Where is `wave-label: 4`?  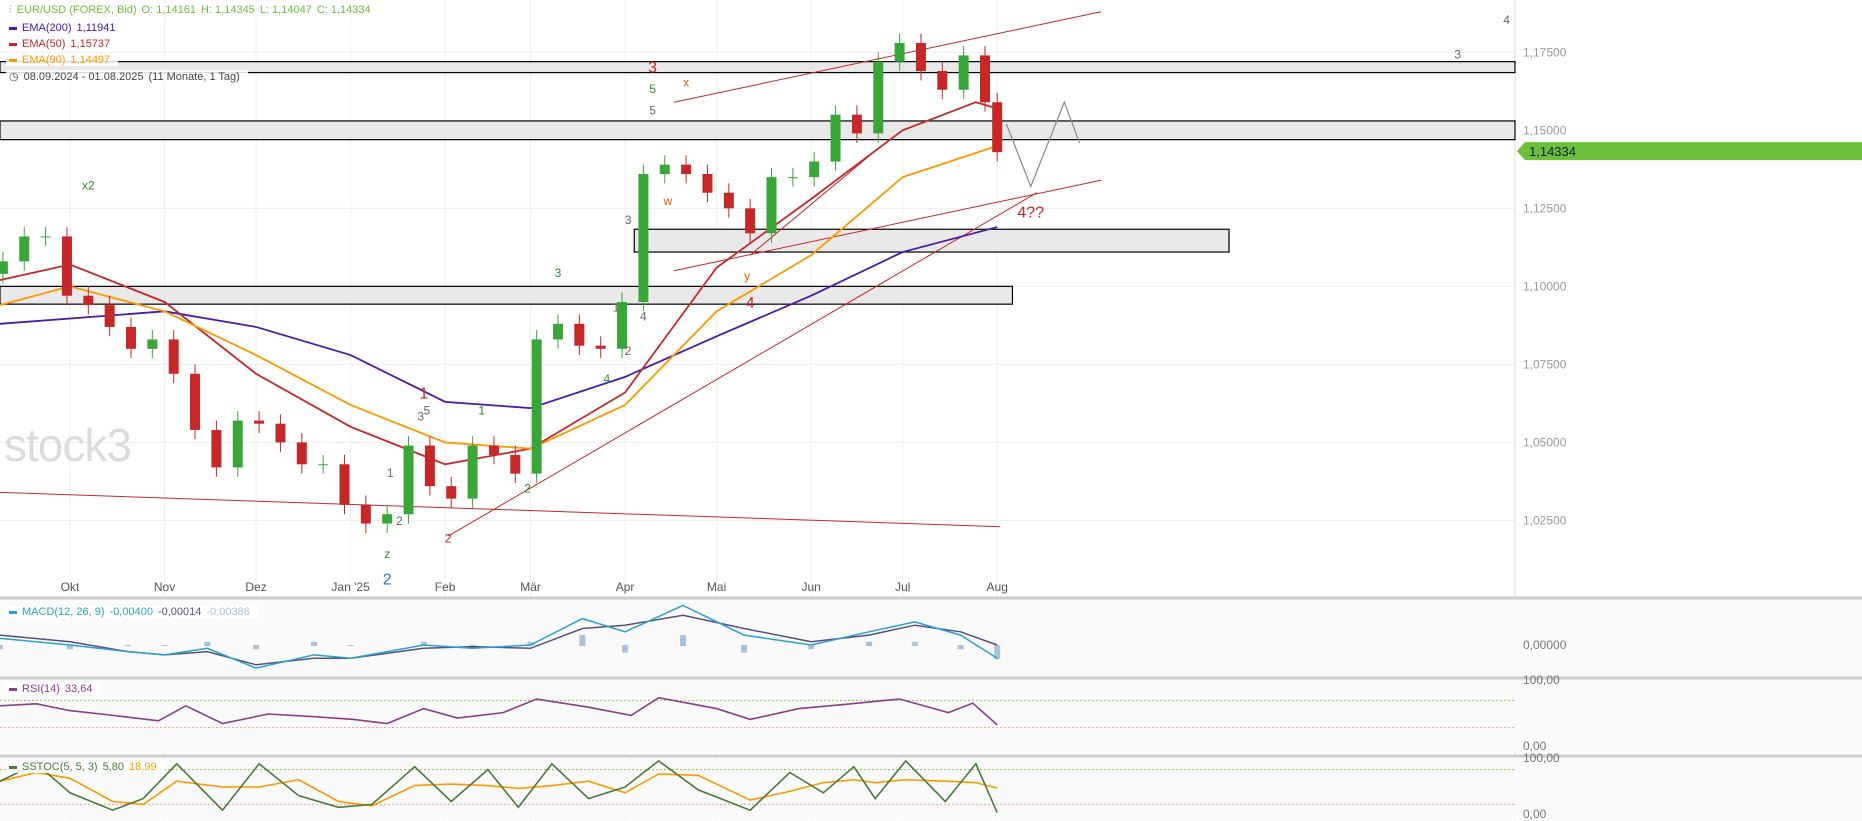 wave-label: 4 is located at coordinates (1506, 20).